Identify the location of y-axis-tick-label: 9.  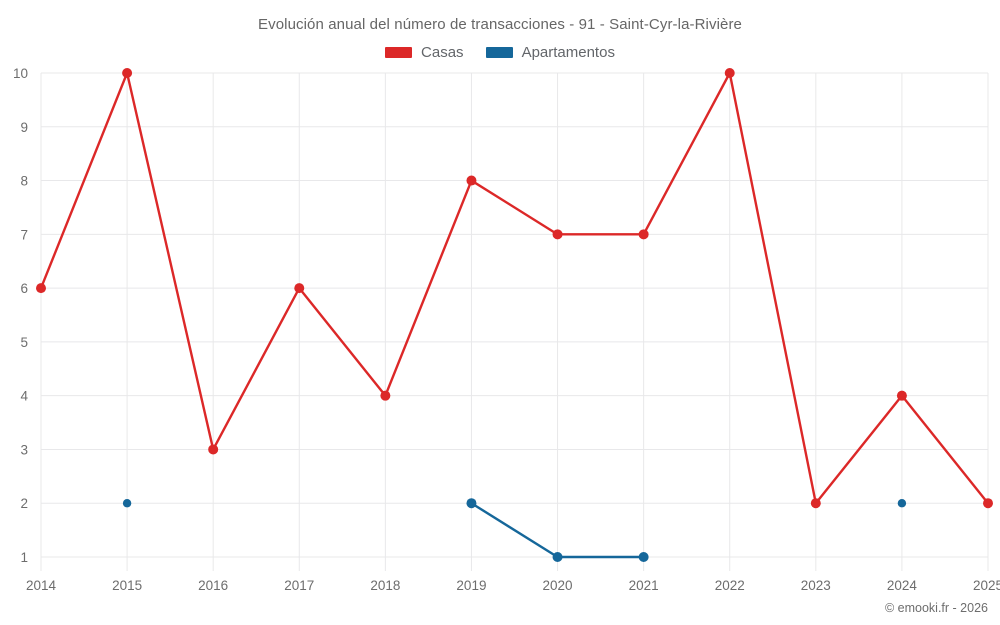
(24, 127).